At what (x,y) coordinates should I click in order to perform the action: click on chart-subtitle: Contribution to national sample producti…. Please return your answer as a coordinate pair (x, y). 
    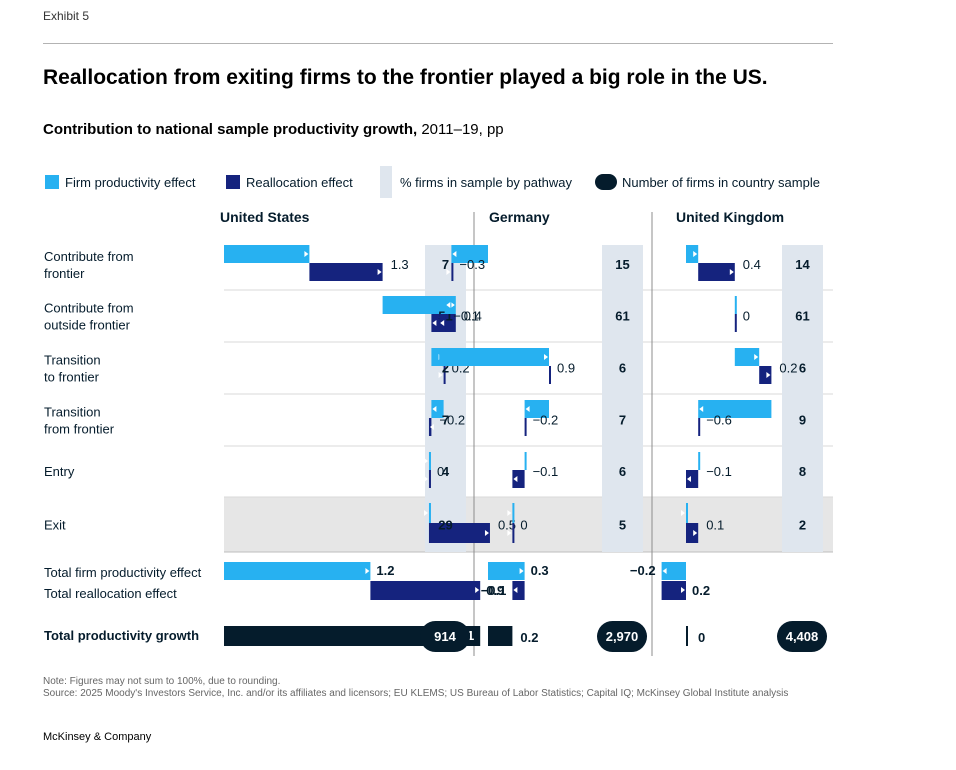
    Looking at the image, I should click on (273, 129).